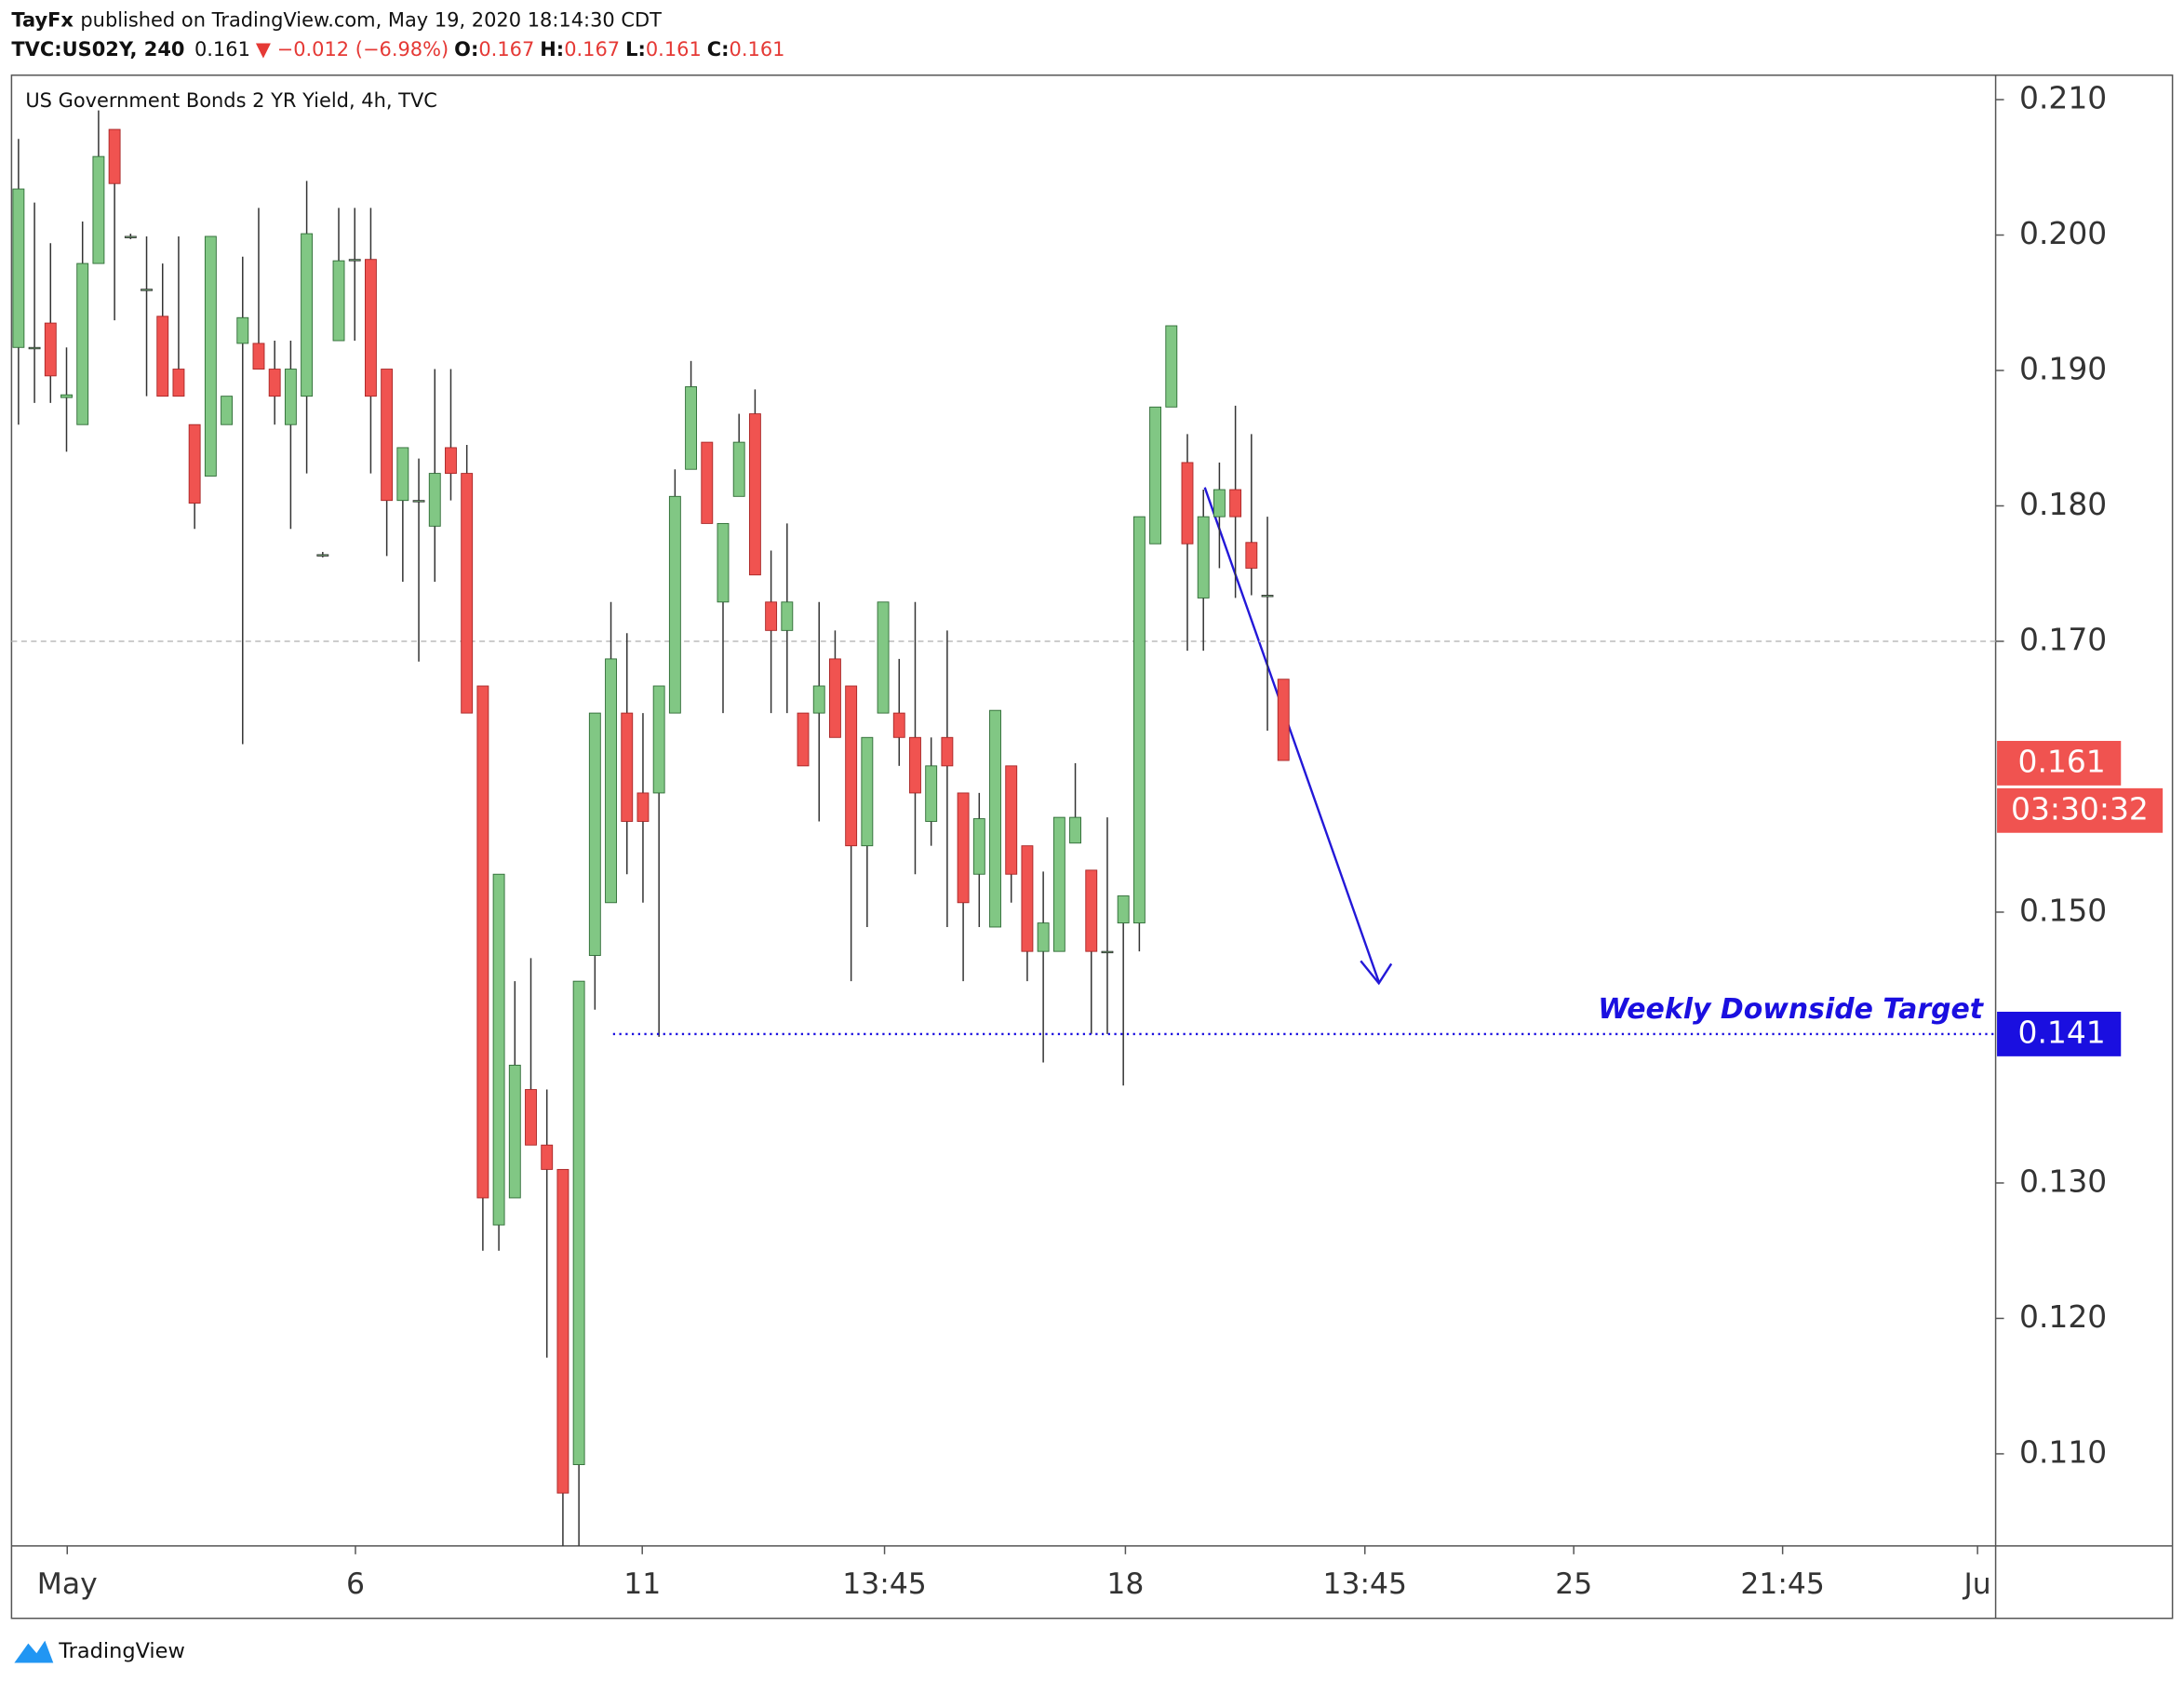 Image resolution: width=2184 pixels, height=1681 pixels. Describe the element at coordinates (2063, 98) in the screenshot. I see `y-tick-label: 0.210` at that location.